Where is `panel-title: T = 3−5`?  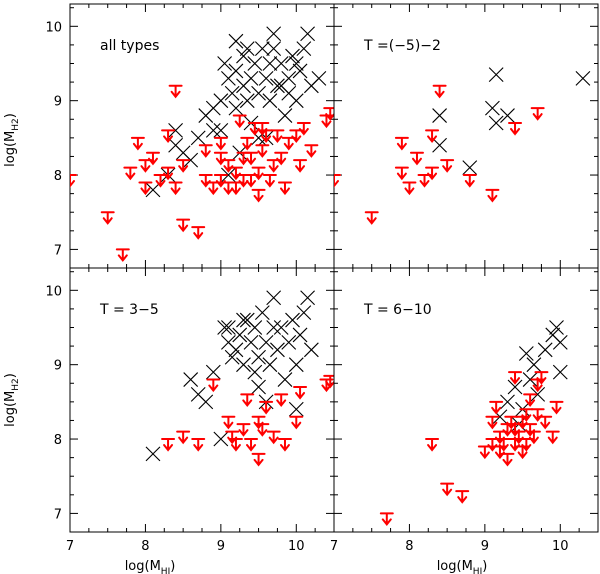 panel-title: T = 3−5 is located at coordinates (129, 310).